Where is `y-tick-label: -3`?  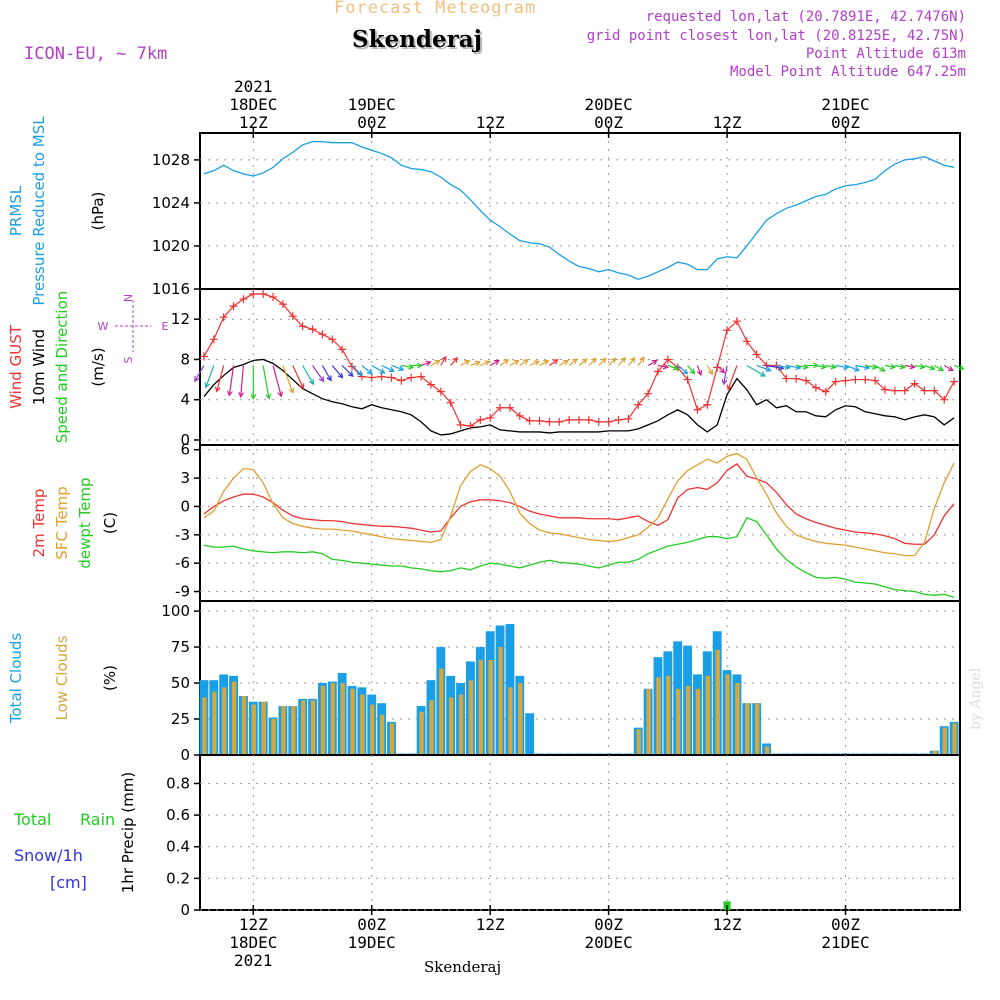
y-tick-label: -3 is located at coordinates (182, 535).